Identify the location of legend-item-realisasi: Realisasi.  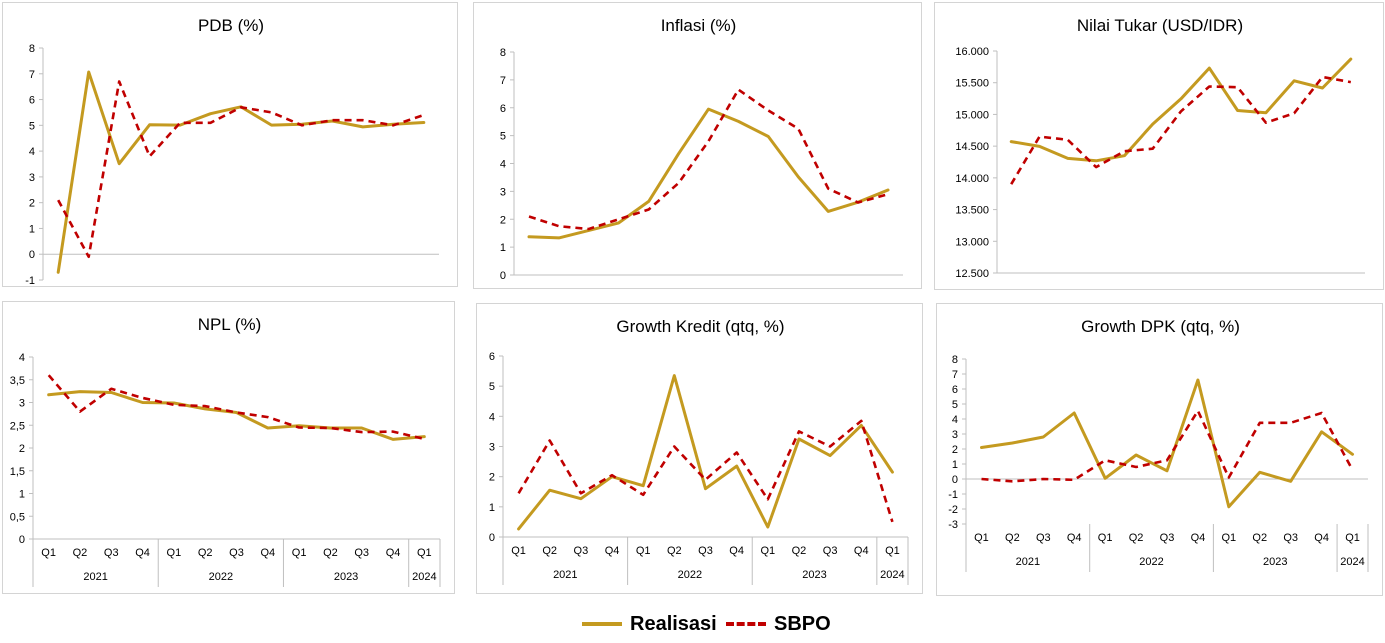
(649, 624).